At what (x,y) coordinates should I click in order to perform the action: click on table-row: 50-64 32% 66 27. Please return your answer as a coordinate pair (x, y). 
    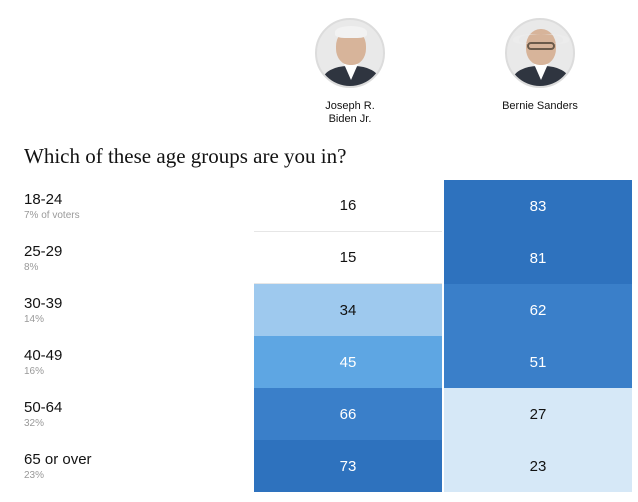
    Looking at the image, I should click on (319, 414).